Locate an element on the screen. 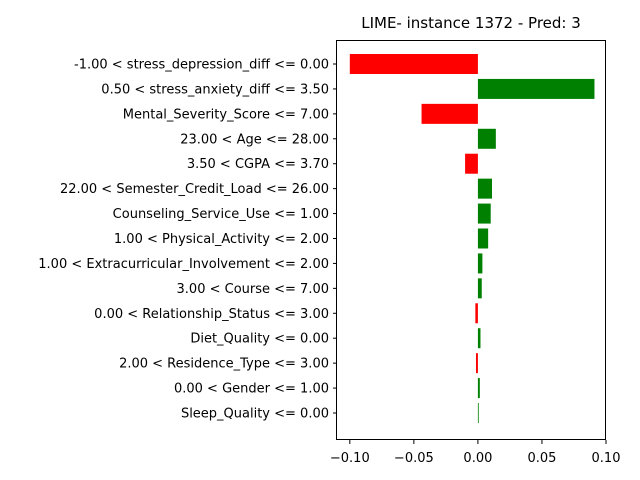 Image resolution: width=640 pixels, height=480 pixels. category-label: 0.00 < Relationship_Status <= 3.00 is located at coordinates (211, 314).